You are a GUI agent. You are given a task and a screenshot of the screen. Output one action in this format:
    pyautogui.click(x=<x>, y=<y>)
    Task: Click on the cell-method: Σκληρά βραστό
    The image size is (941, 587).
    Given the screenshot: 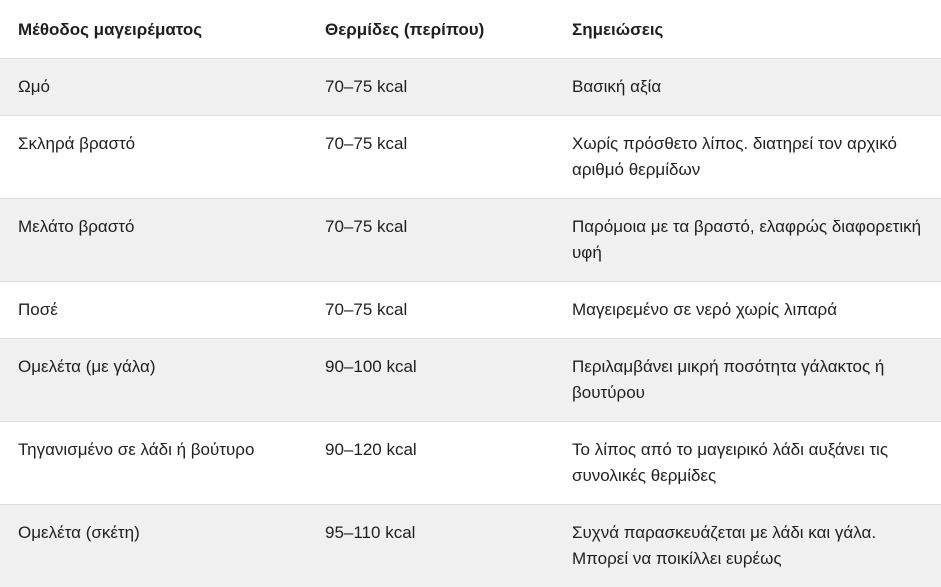 What is the action you would take?
    pyautogui.click(x=162, y=157)
    